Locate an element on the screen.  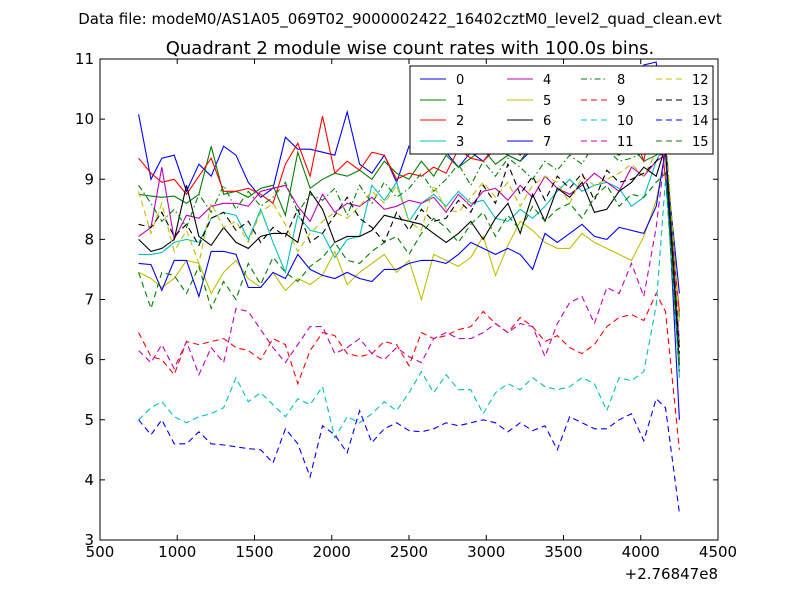
legend-label-6: 6 is located at coordinates (547, 121).